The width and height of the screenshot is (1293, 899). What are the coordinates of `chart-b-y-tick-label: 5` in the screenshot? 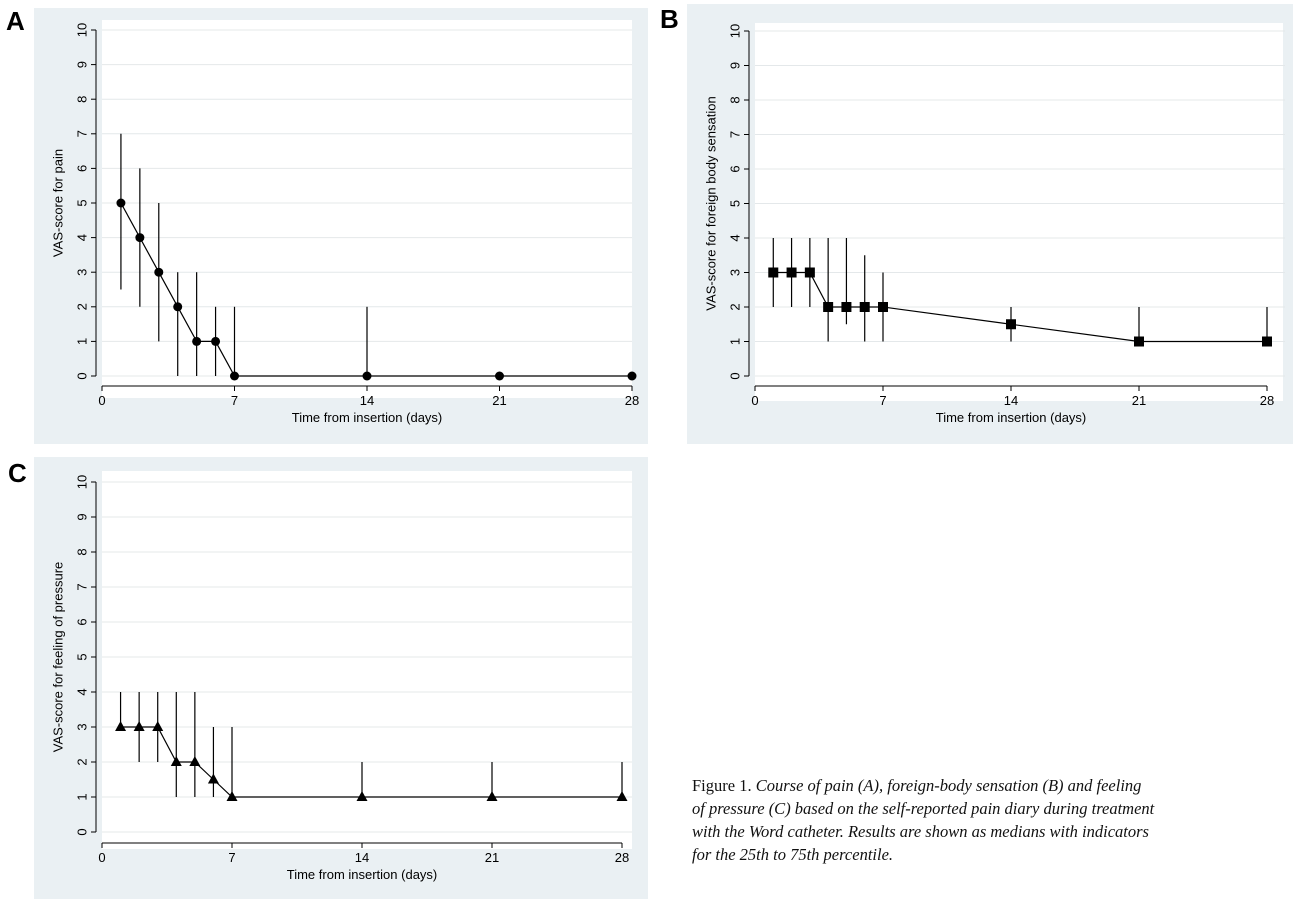 It's located at (735, 203).